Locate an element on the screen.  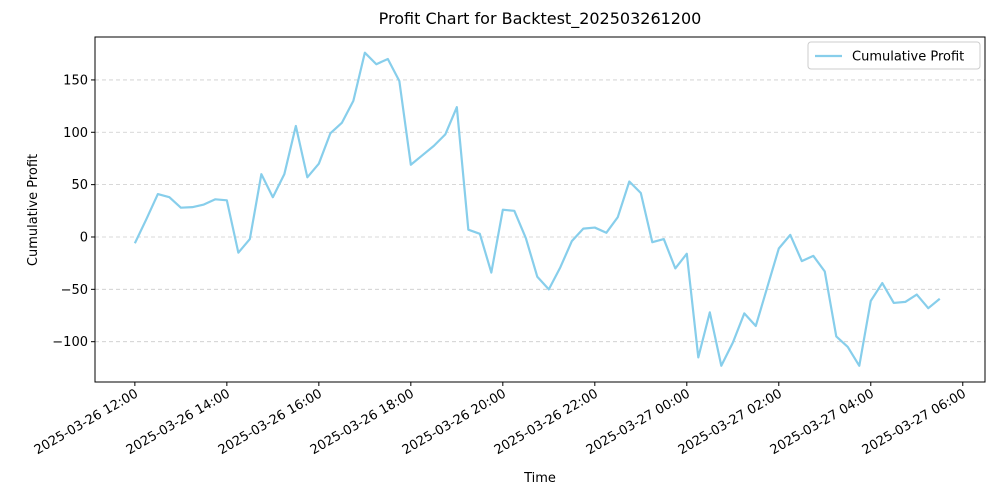
y-tick-label: 150 is located at coordinates (75, 80).